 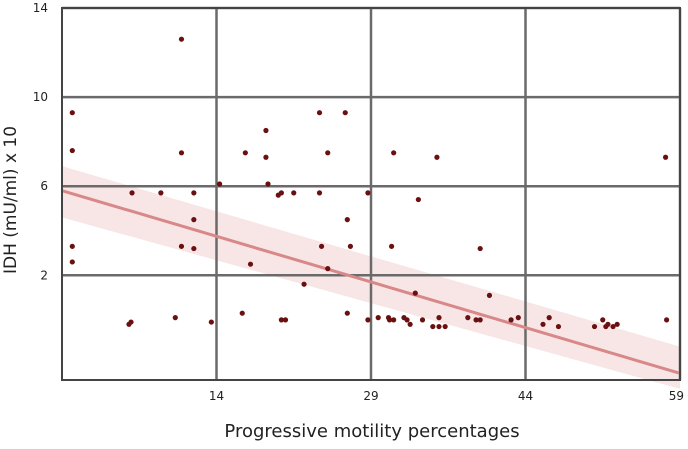 I want to click on y-tick-label-2: 10, so click(x=40, y=97).